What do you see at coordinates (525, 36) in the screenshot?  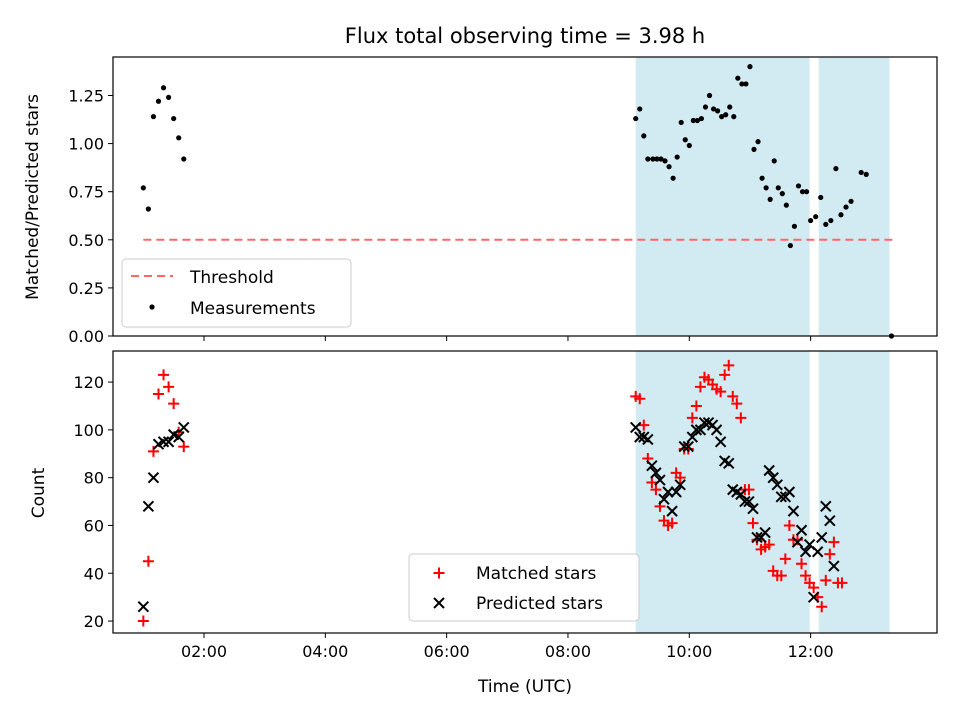 I see `chart-title: Flux total observing time = 3.98 h` at bounding box center [525, 36].